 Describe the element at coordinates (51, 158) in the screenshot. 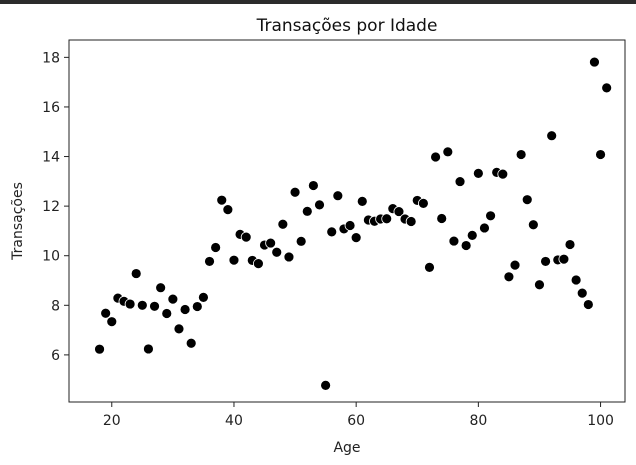

I see `y-tick-label: 14` at that location.